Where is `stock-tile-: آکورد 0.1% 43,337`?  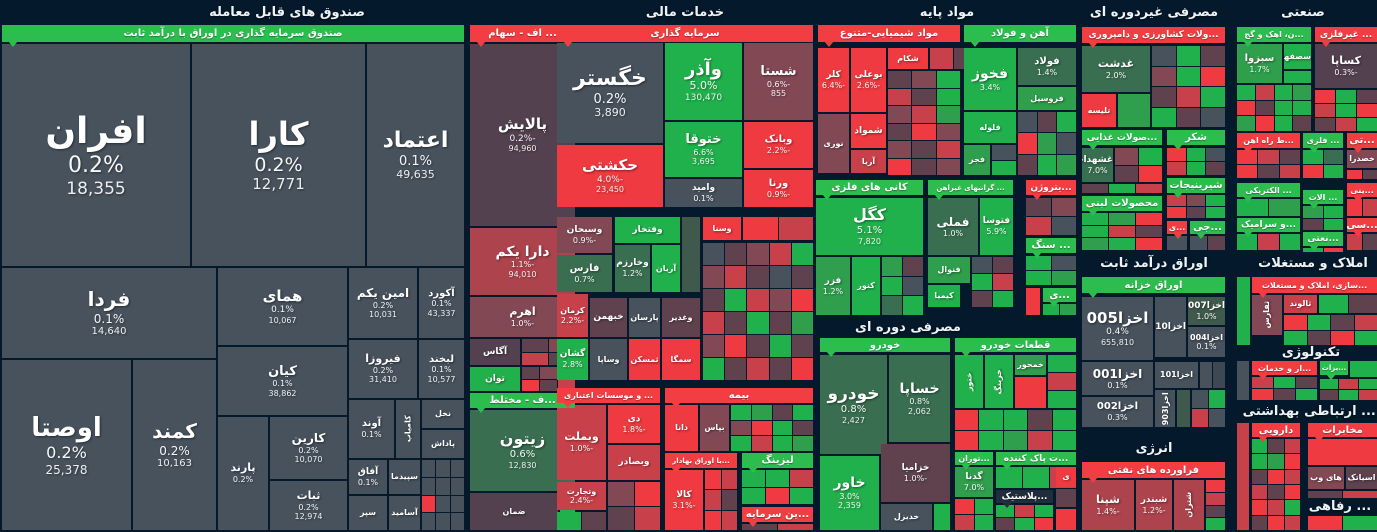
stock-tile-: آکورد 0.1% 43,337 is located at coordinates (441, 303).